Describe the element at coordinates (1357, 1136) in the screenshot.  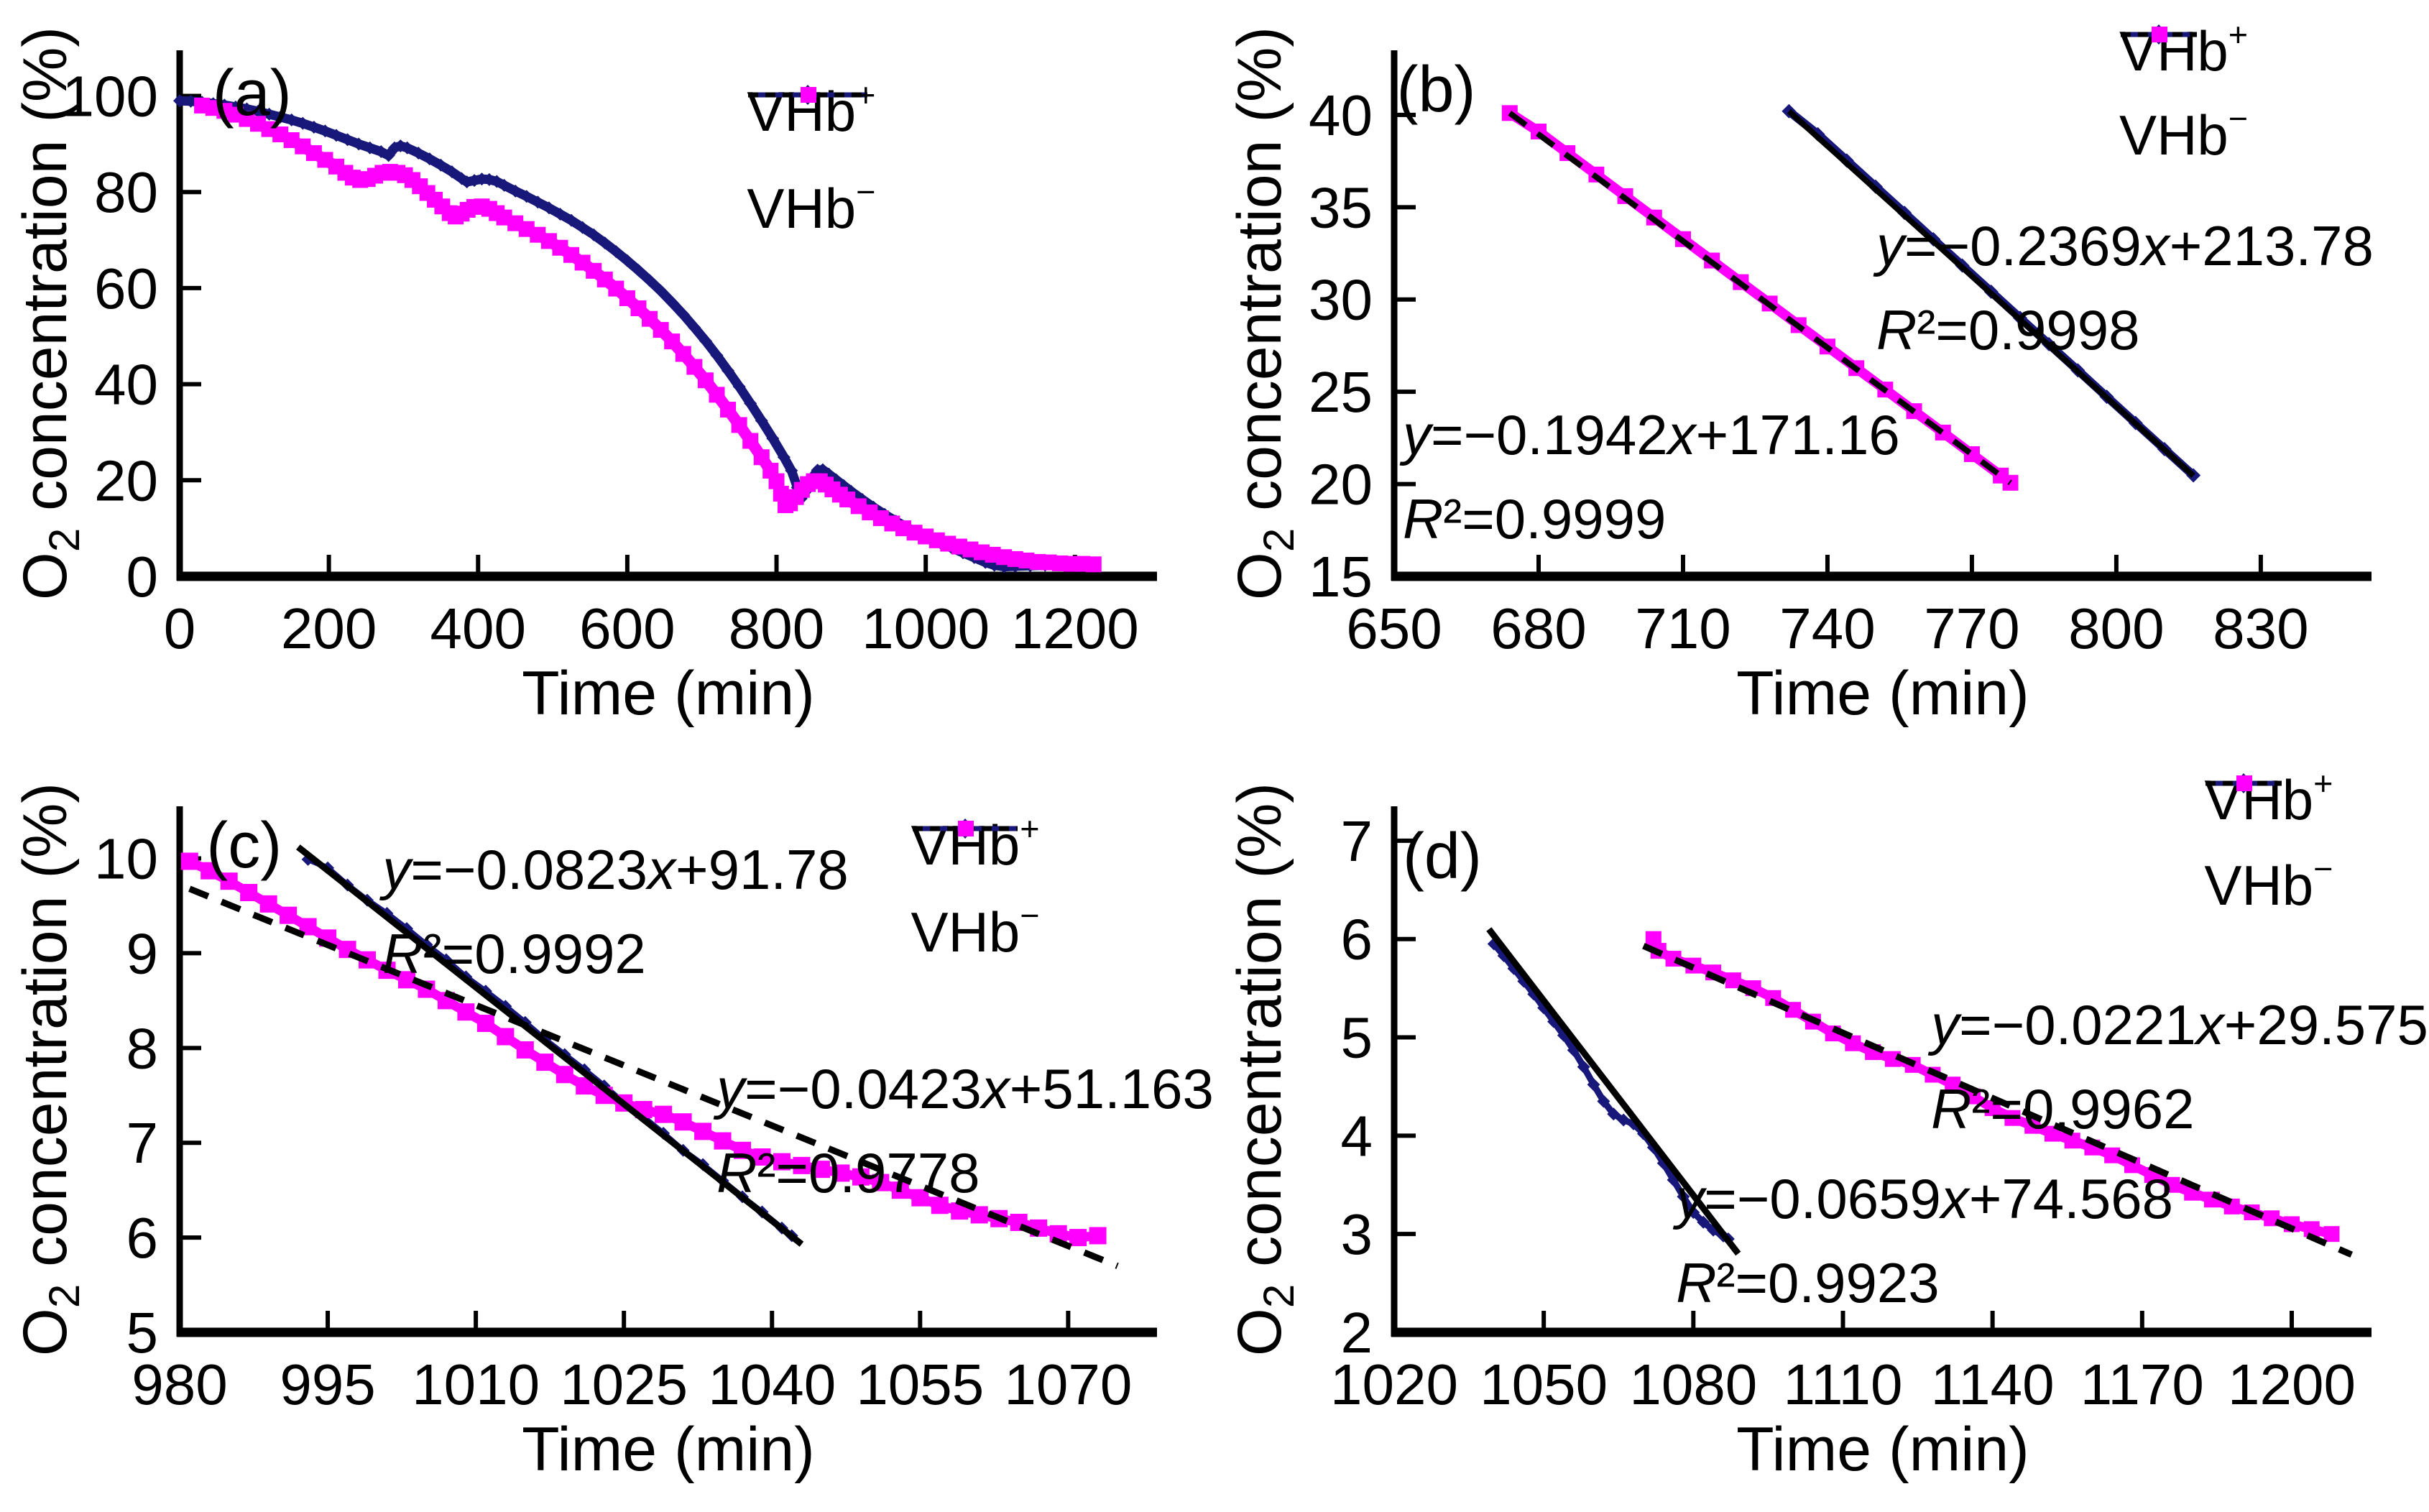
I see `y-tick-label: 4` at that location.